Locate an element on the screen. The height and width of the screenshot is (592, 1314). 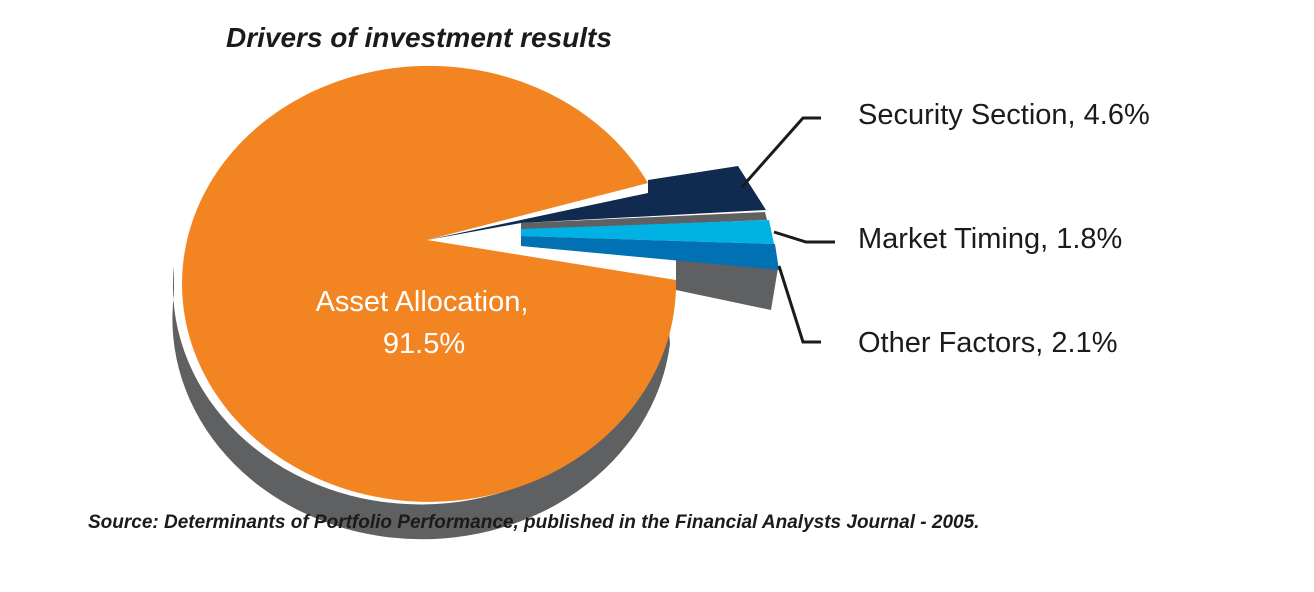
leader-line-market-timing is located at coordinates (804, 237).